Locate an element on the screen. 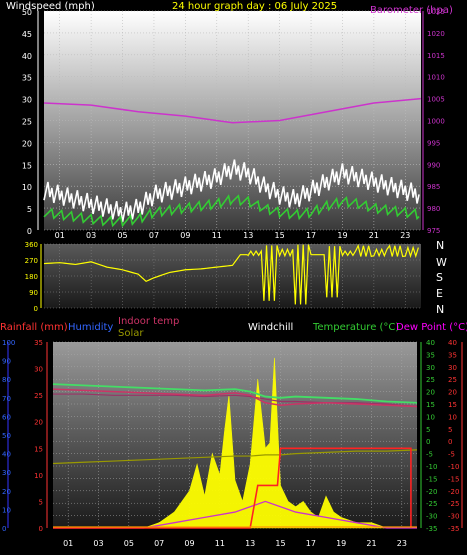 Image resolution: width=467 pixels, height=555 pixels. dew-tick-label: 10 is located at coordinates (452, 417).